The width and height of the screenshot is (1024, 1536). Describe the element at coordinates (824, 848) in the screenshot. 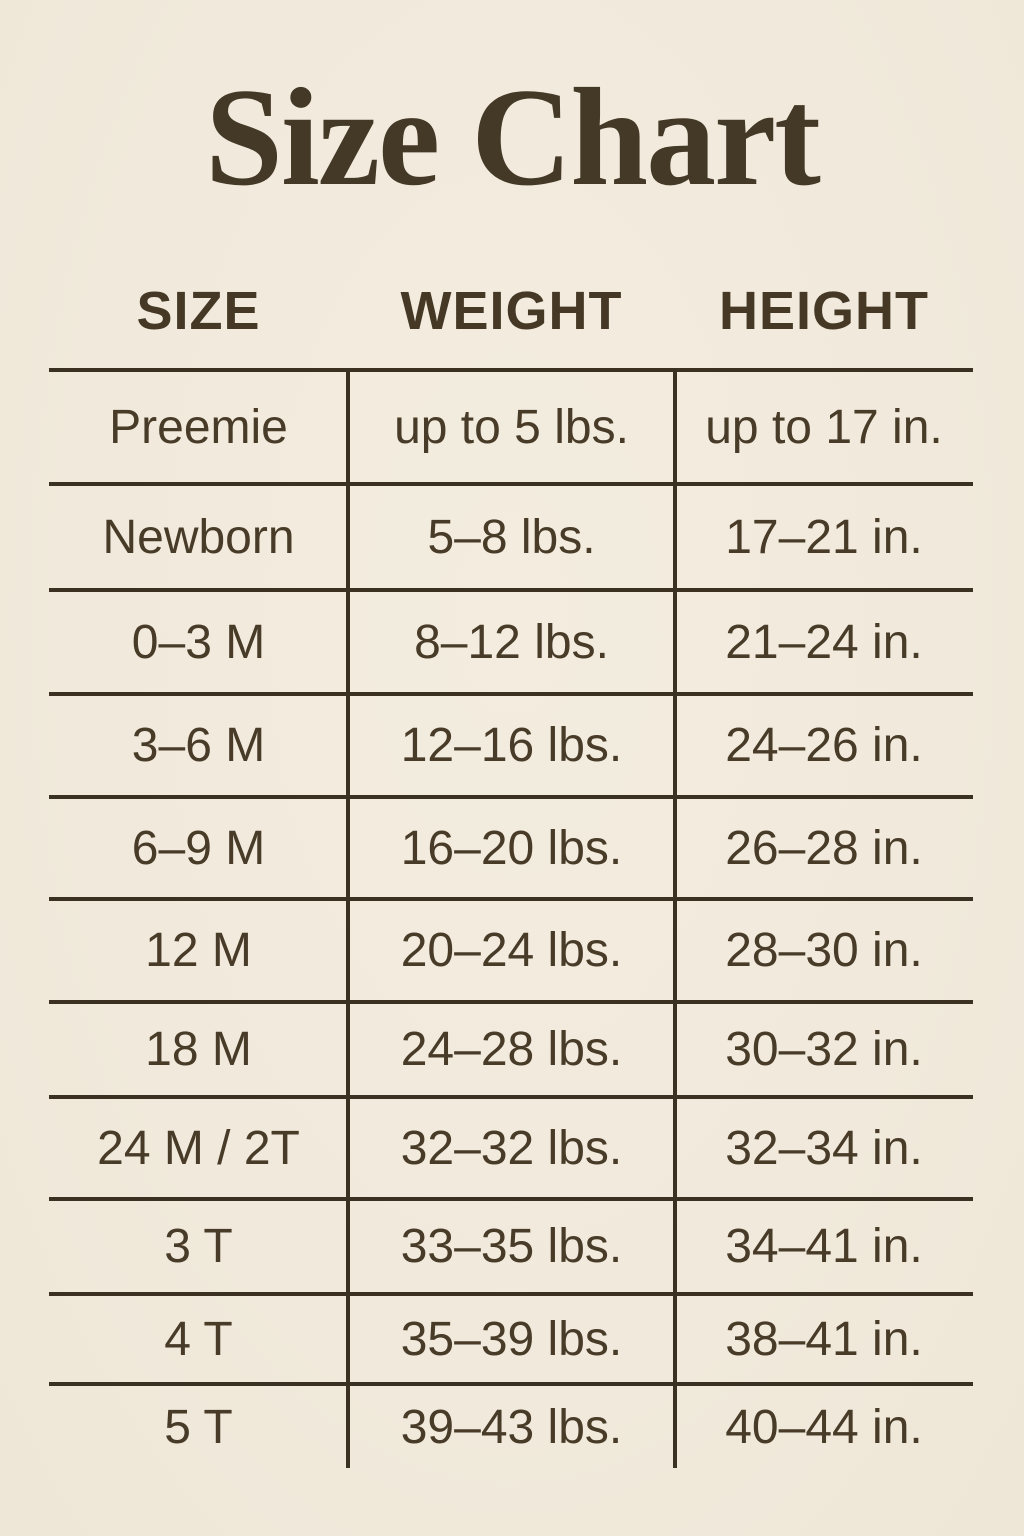

I see `height-cell: 26–28 in.` at that location.